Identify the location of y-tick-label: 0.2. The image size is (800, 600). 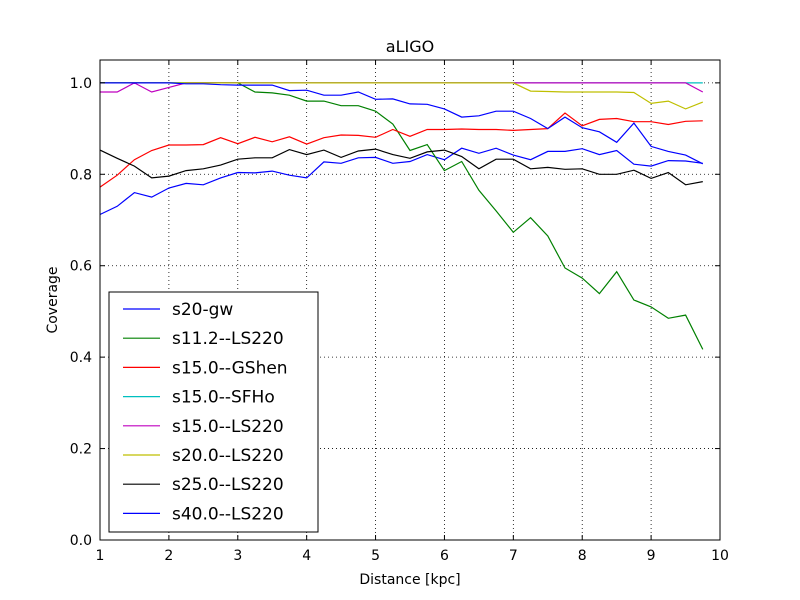
(81, 450).